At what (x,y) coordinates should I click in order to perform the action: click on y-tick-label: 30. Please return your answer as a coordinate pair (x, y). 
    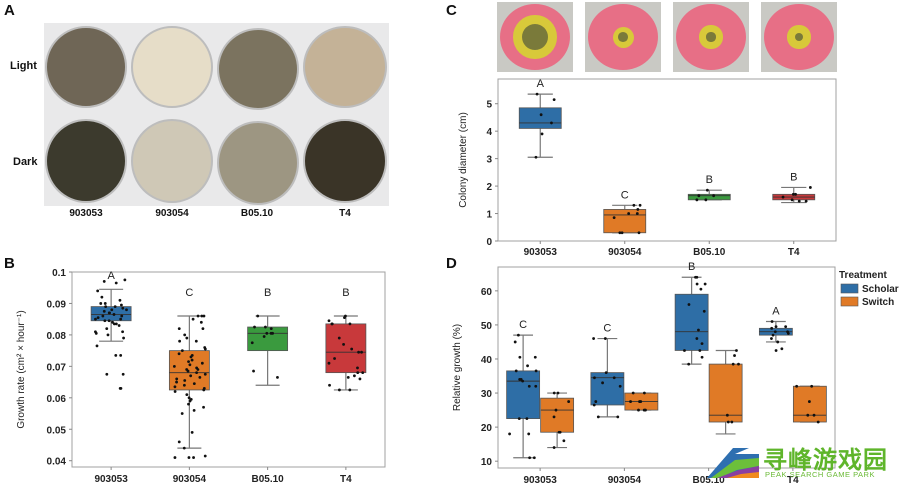
    Looking at the image, I should click on (487, 394).